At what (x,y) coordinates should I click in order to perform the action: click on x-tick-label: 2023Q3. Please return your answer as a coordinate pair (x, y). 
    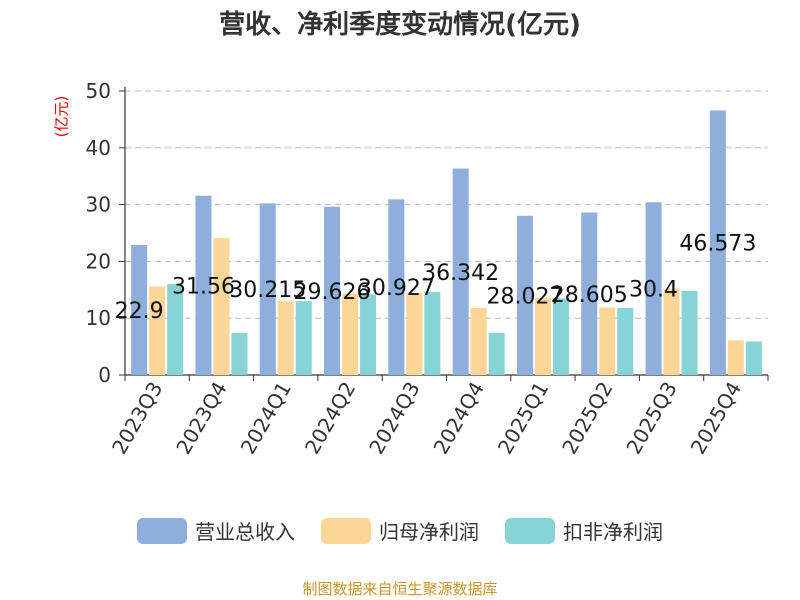
    Looking at the image, I should click on (137, 418).